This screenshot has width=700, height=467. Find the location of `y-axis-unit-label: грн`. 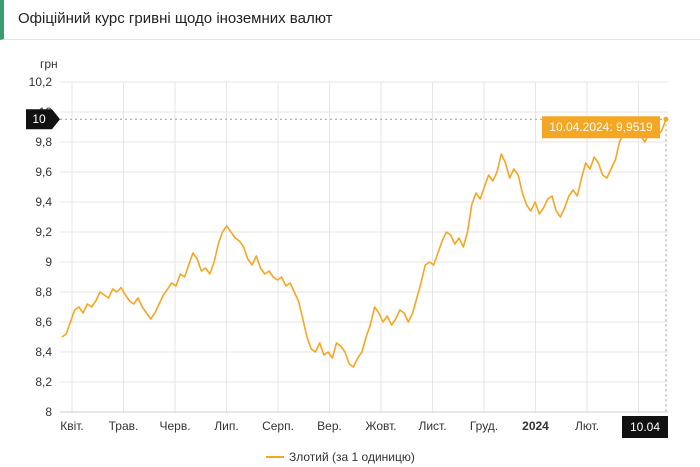

y-axis-unit-label: грн is located at coordinates (49, 64).